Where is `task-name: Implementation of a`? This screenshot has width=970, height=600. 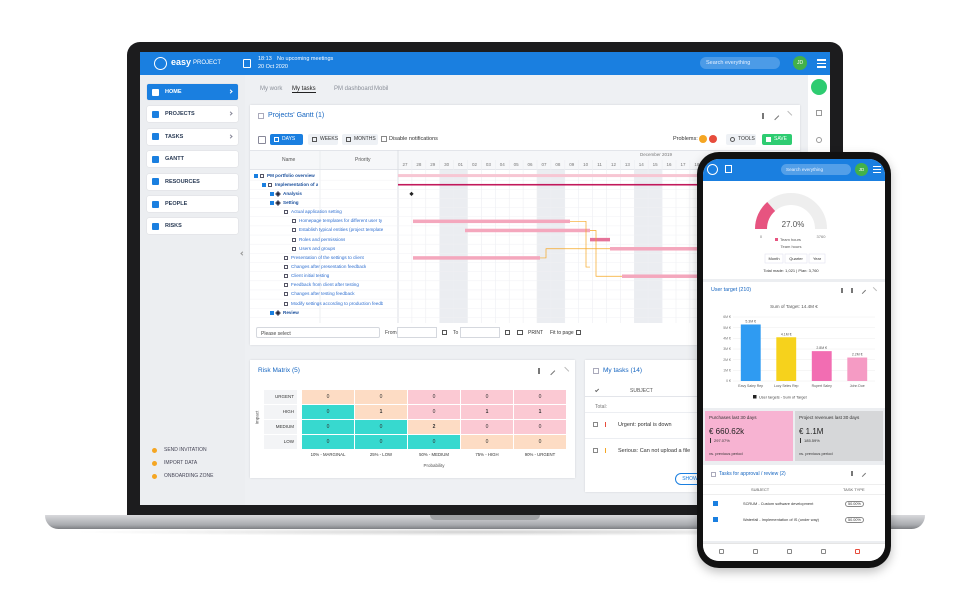
task-name: Implementation of a is located at coordinates (297, 184).